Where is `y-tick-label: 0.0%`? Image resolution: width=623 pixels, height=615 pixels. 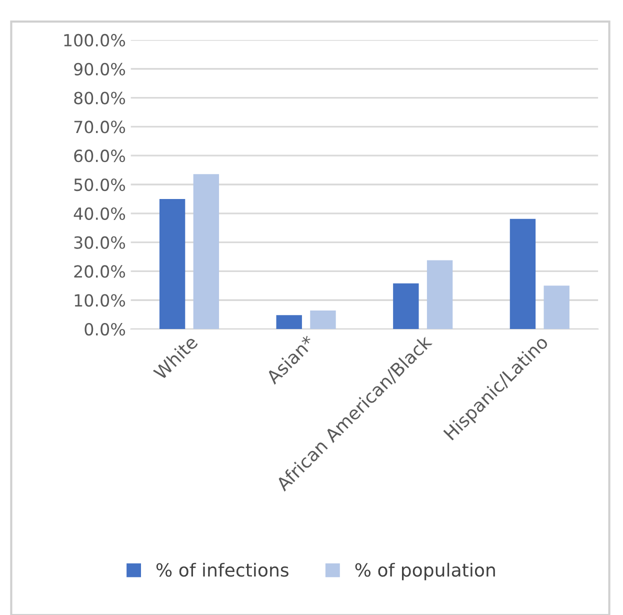 y-tick-label: 0.0% is located at coordinates (105, 329).